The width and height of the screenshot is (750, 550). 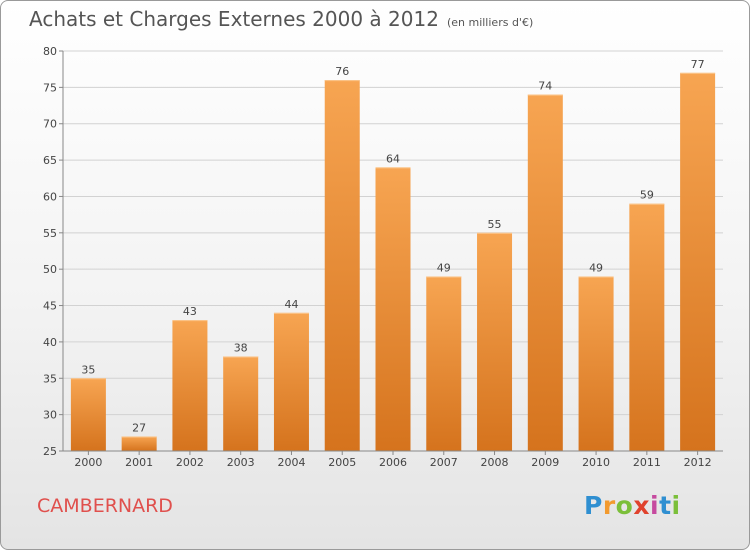 What do you see at coordinates (495, 341) in the screenshot?
I see `bar-2008` at bounding box center [495, 341].